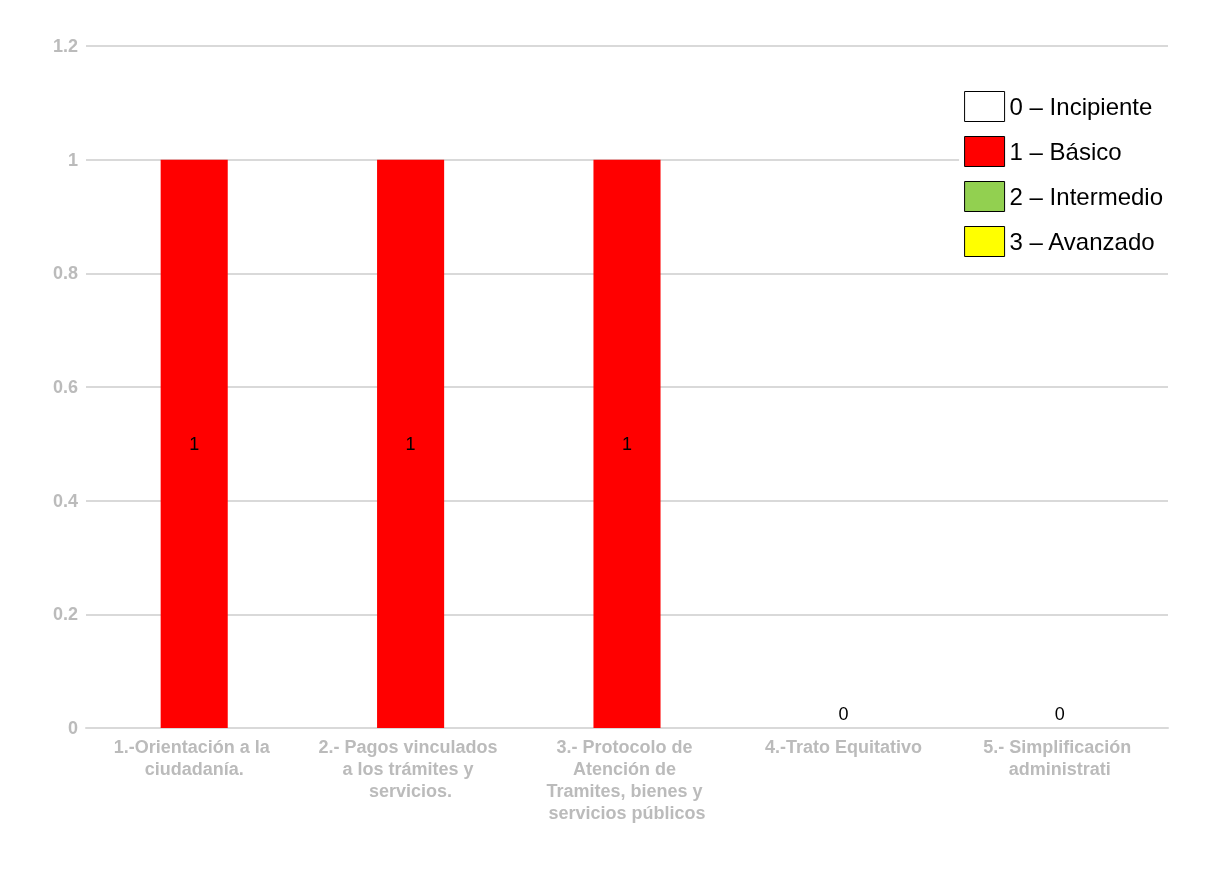  I want to click on legend-label: 0 – Incipiente, so click(1081, 106).